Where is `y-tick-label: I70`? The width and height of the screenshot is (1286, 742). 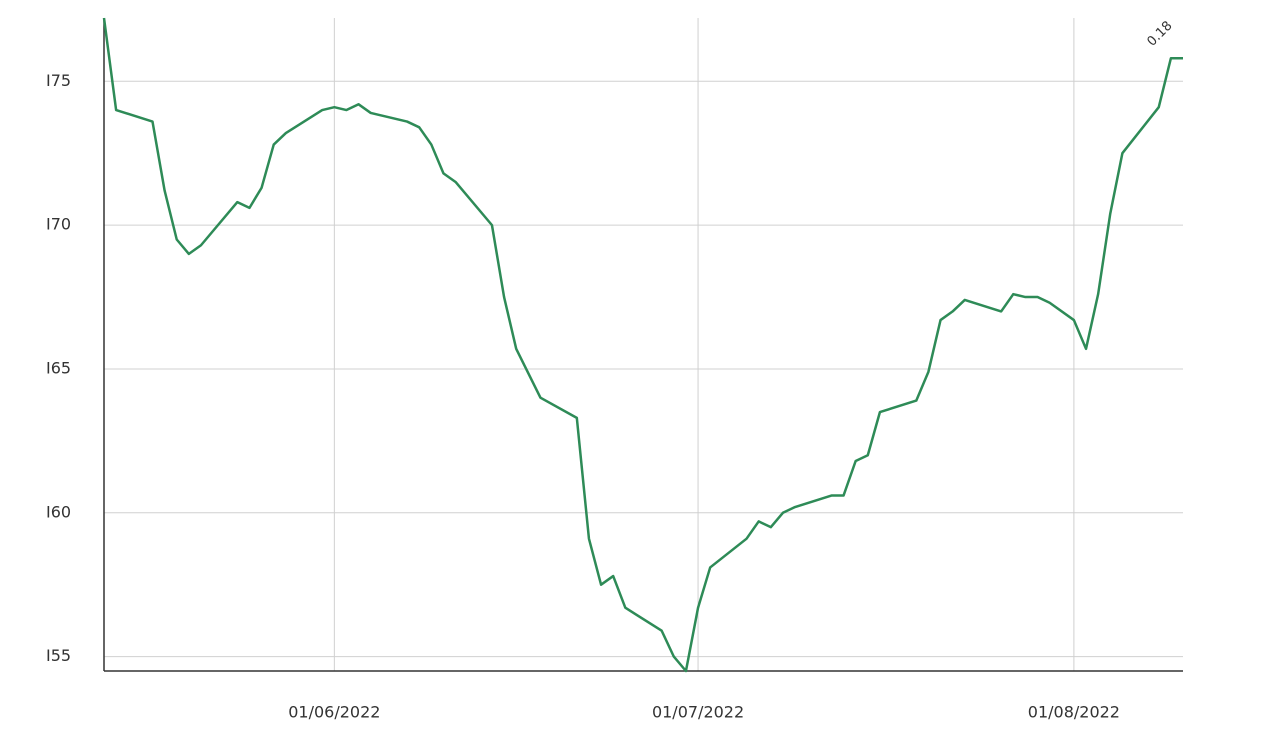
y-tick-label: I70 is located at coordinates (58, 224).